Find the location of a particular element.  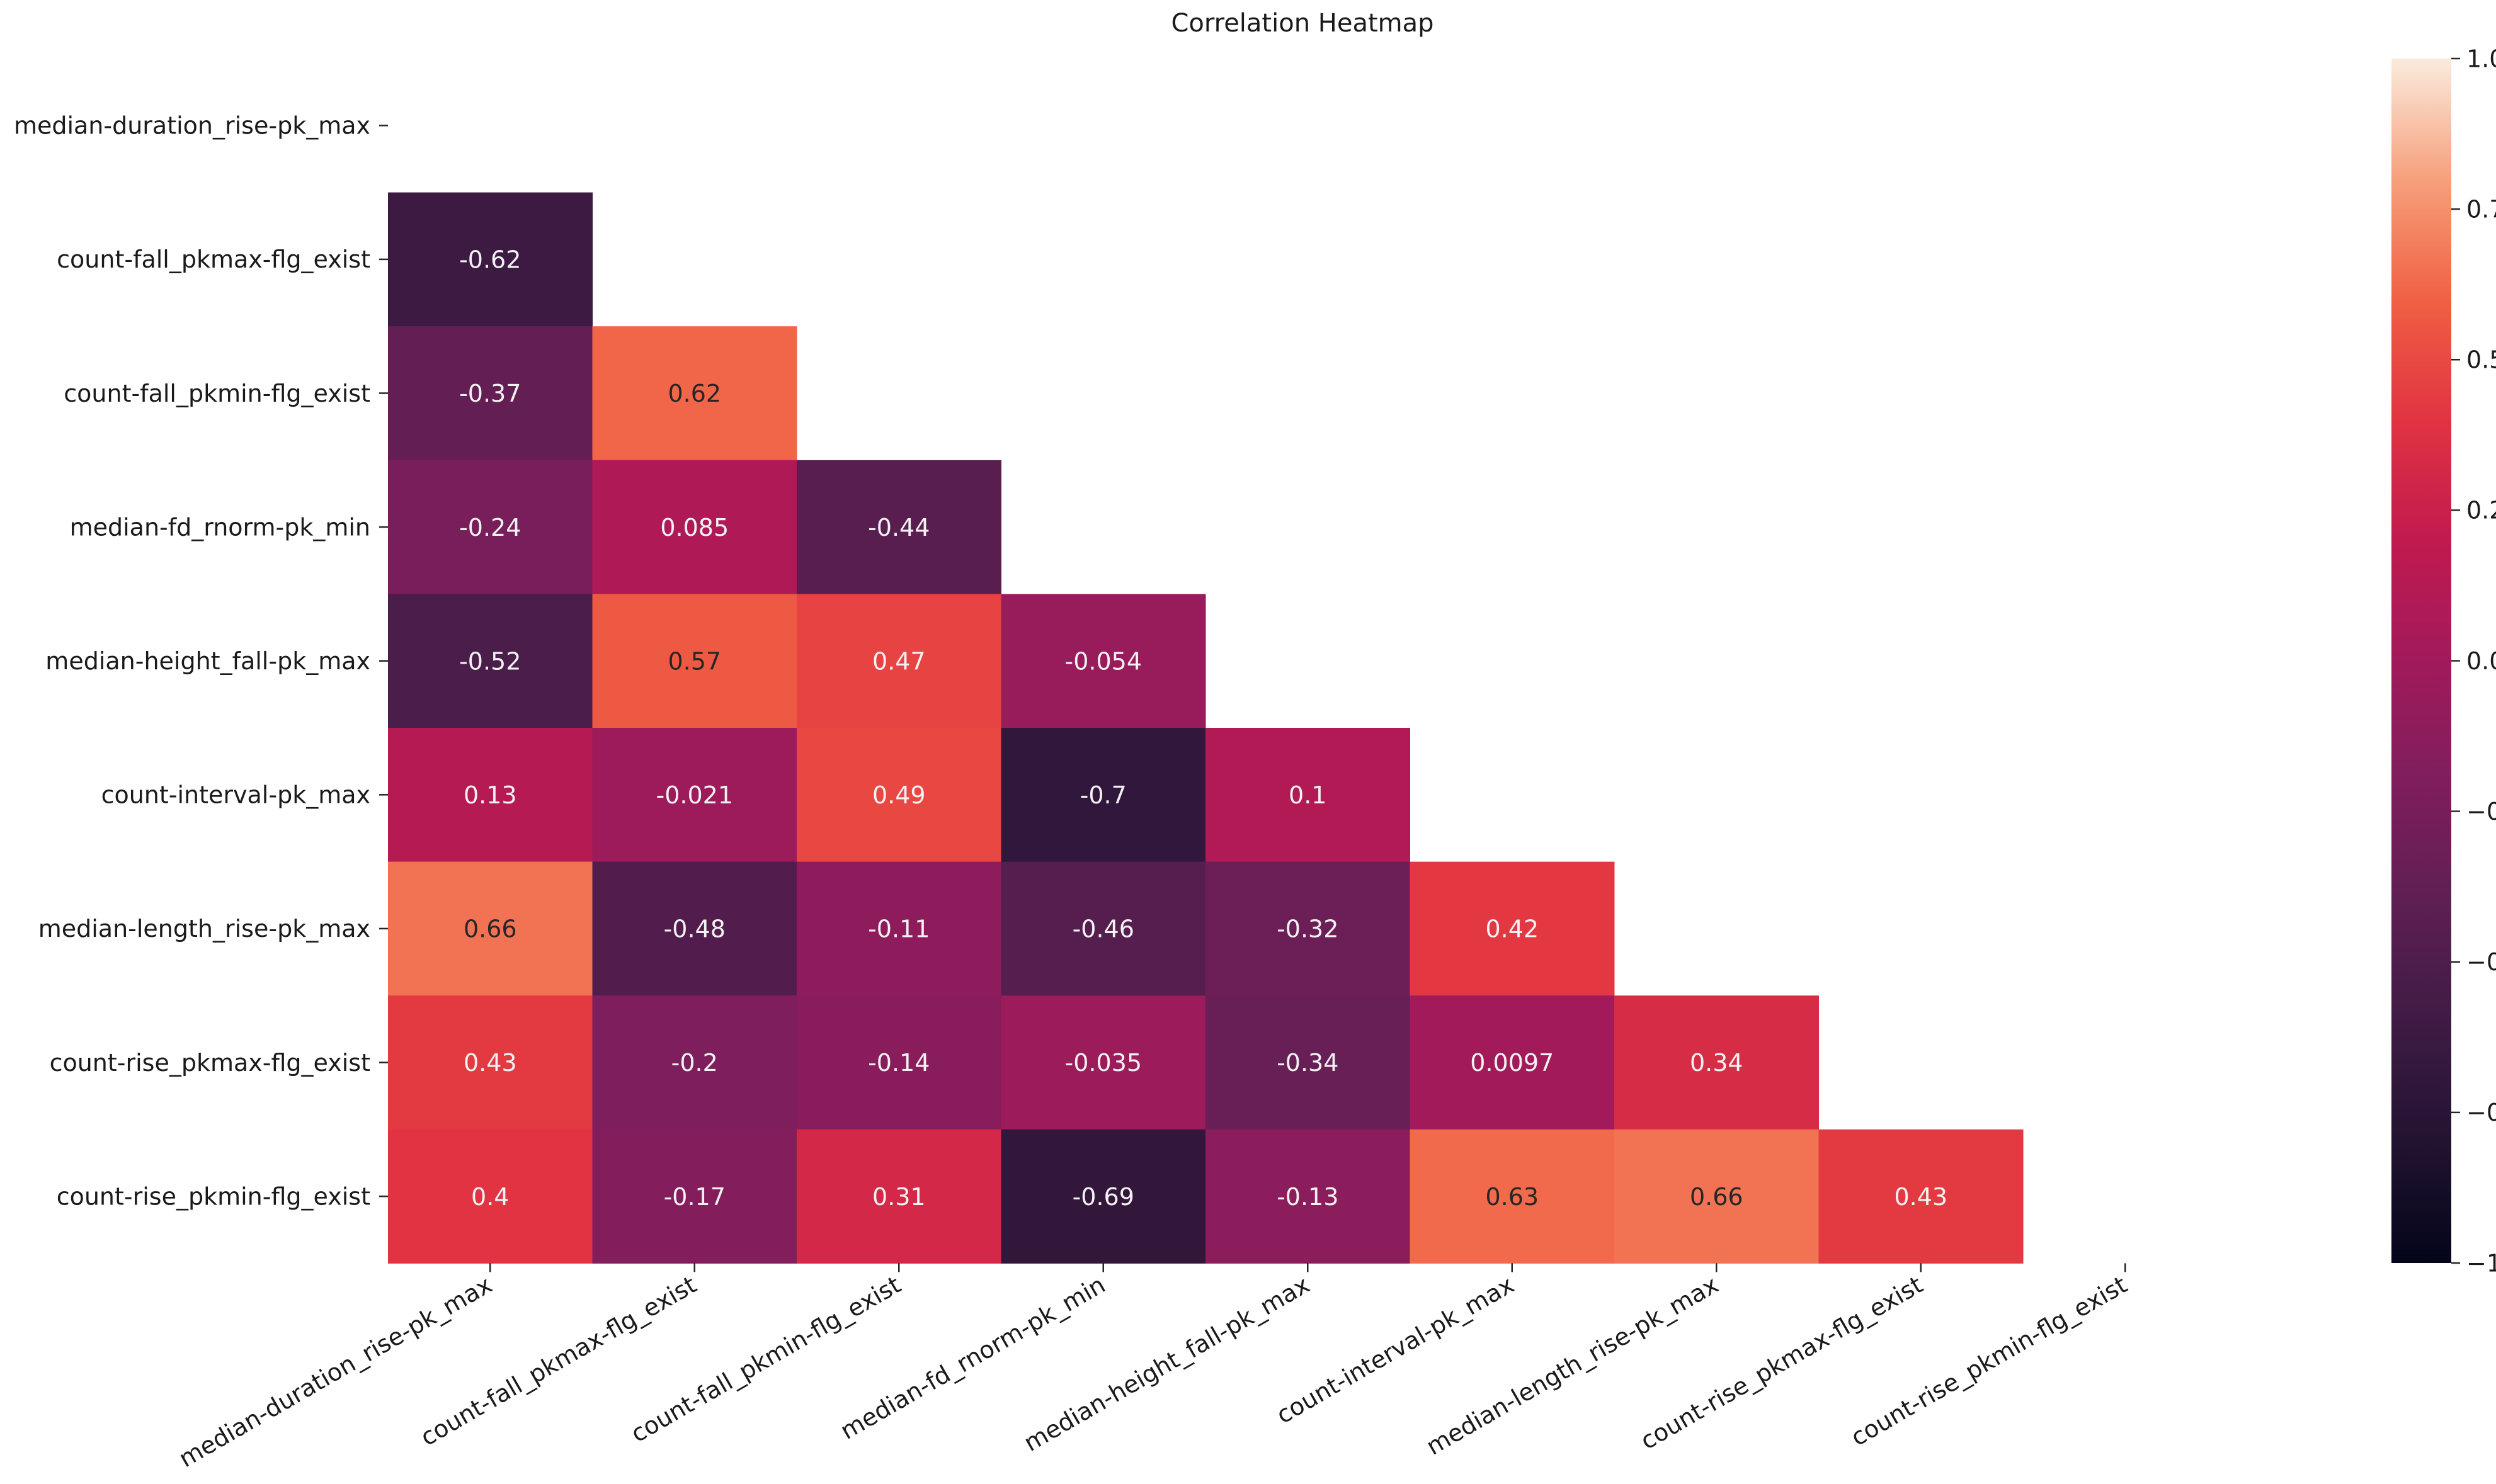

heatmap-cell-label: -0.7 is located at coordinates (1103, 795).